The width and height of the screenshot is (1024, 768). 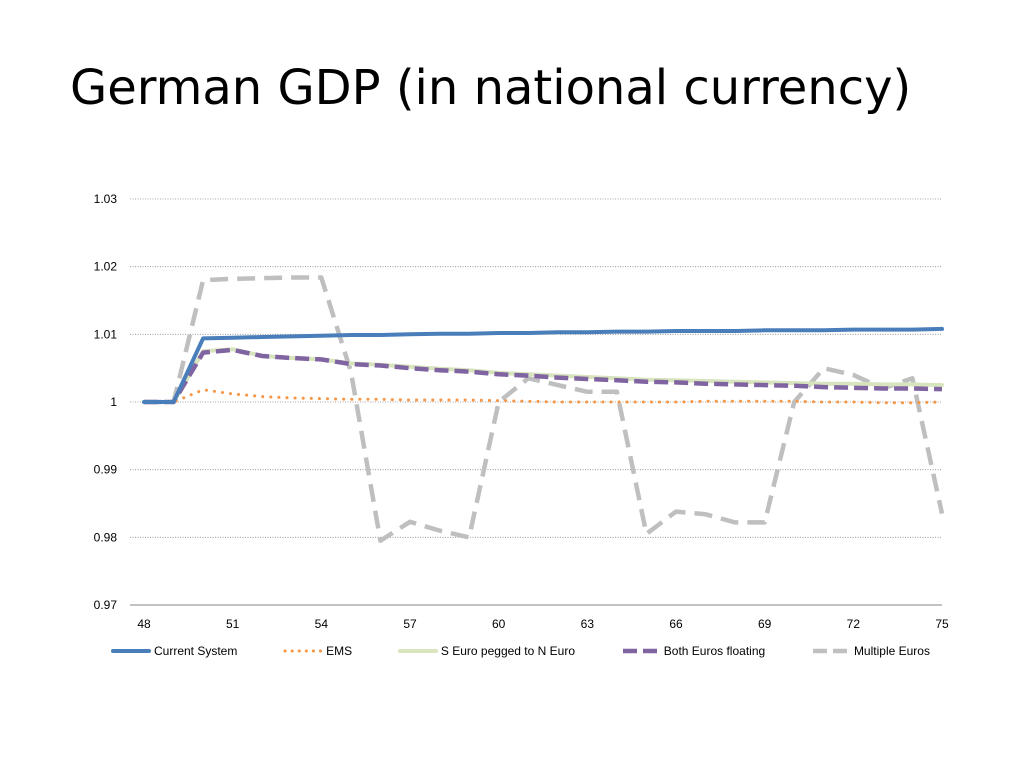 I want to click on legend-item: S Euro pegged to N Euro, so click(x=486, y=651).